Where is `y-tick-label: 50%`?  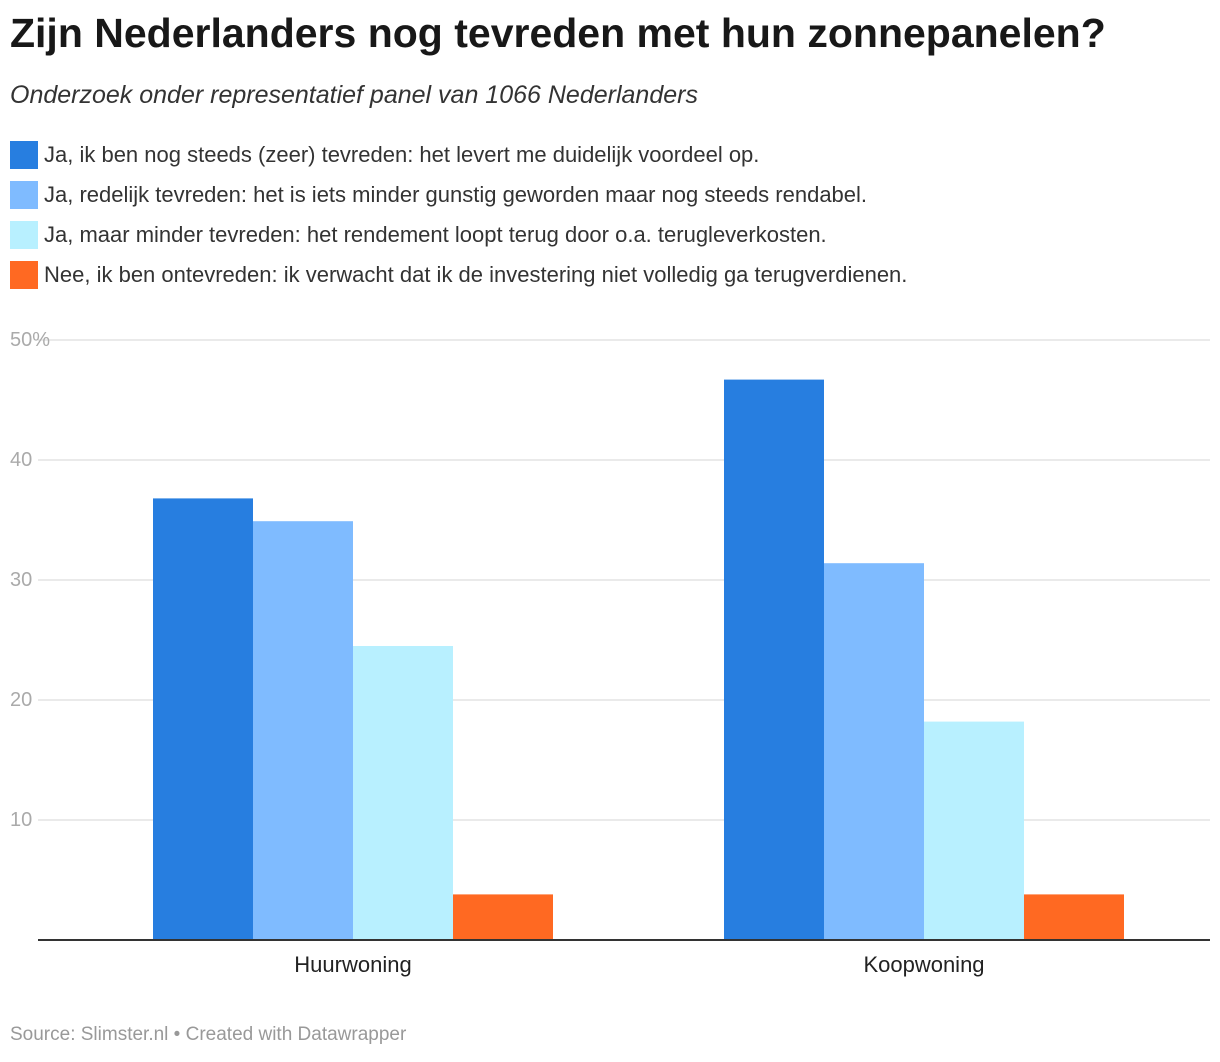 y-tick-label: 50% is located at coordinates (30, 340).